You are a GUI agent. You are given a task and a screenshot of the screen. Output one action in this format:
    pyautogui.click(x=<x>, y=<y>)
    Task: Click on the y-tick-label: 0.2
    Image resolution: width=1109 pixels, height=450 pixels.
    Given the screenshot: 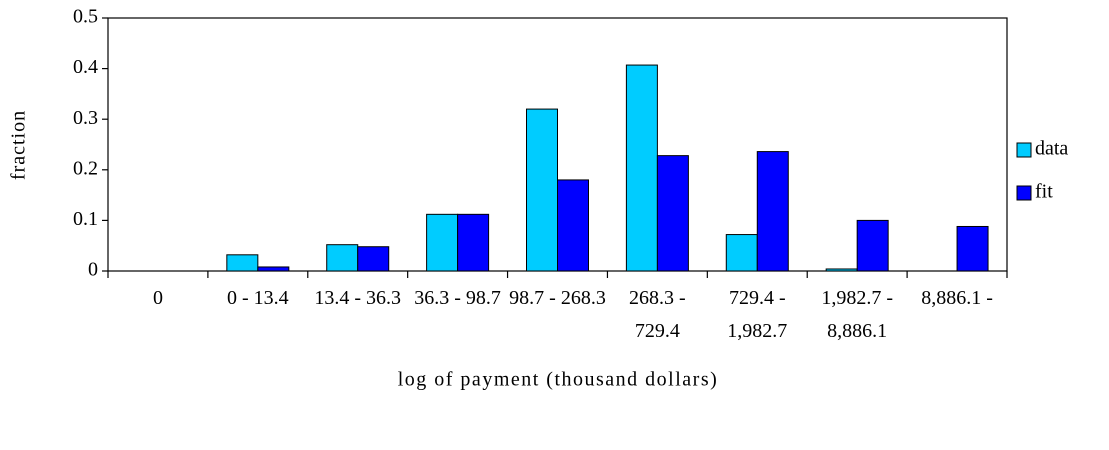 What is the action you would take?
    pyautogui.click(x=85, y=168)
    